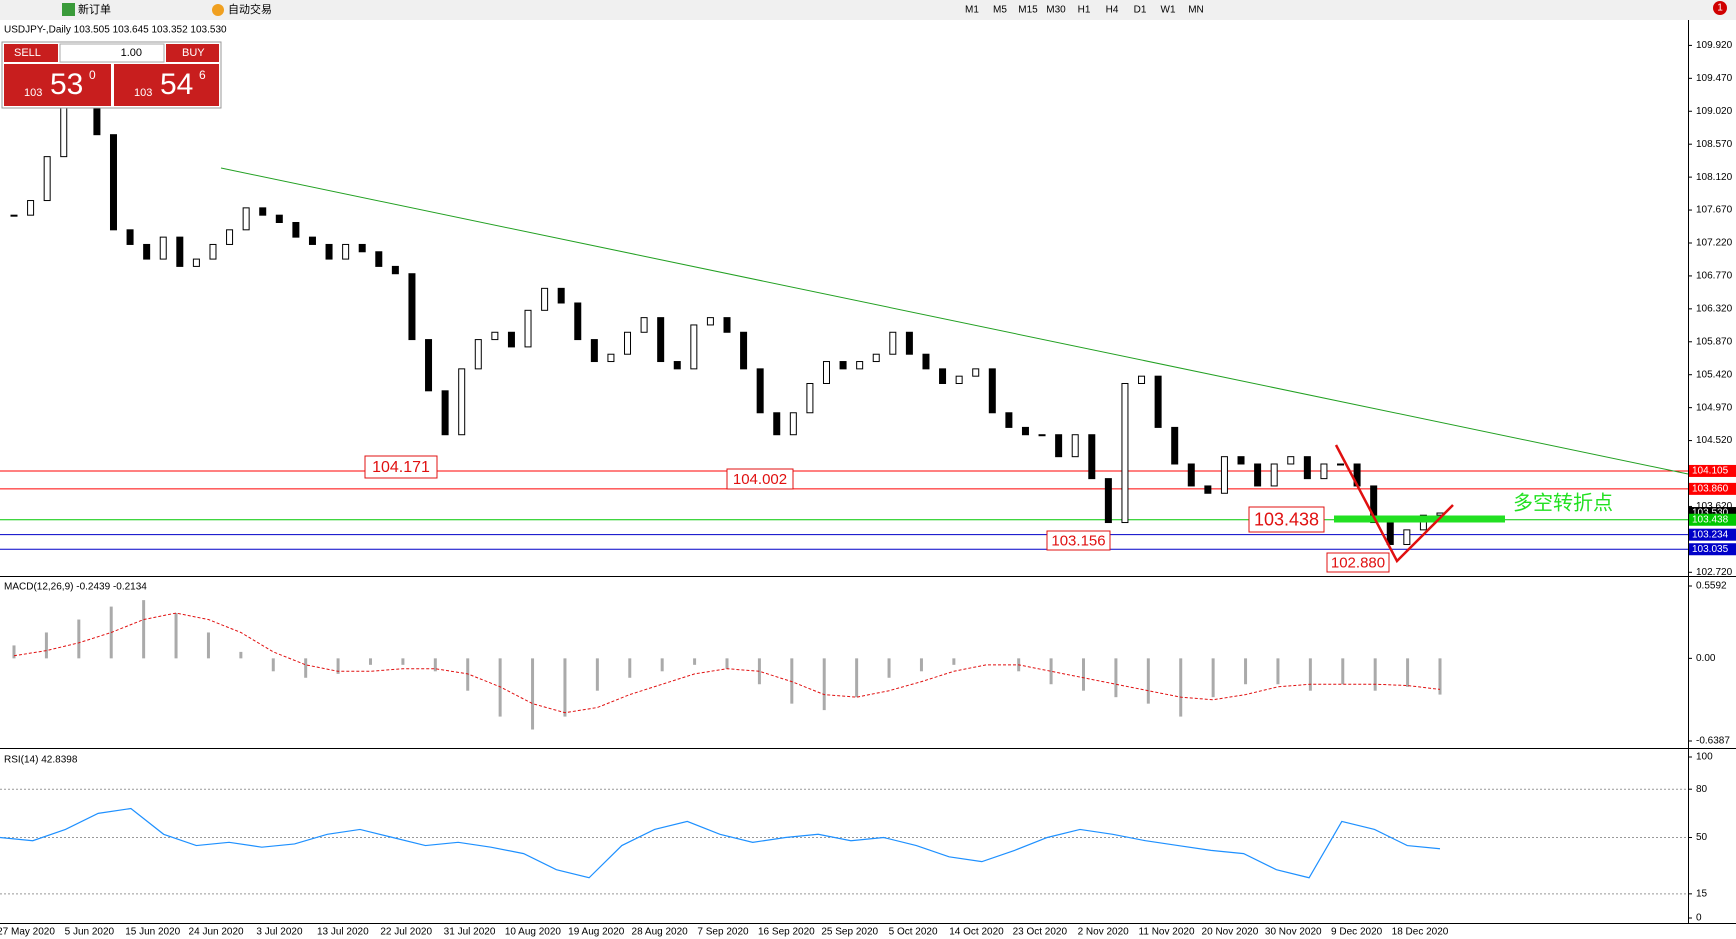 Image resolution: width=1736 pixels, height=939 pixels. Describe the element at coordinates (166, 85) in the screenshot. I see `buy-price-box` at that location.